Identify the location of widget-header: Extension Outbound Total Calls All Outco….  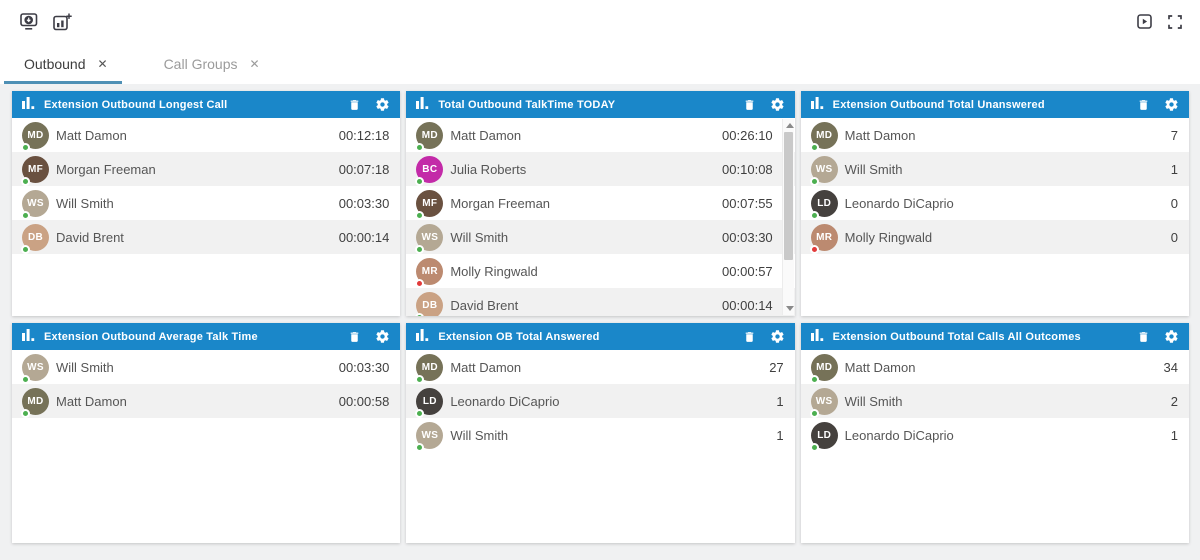
(994, 336).